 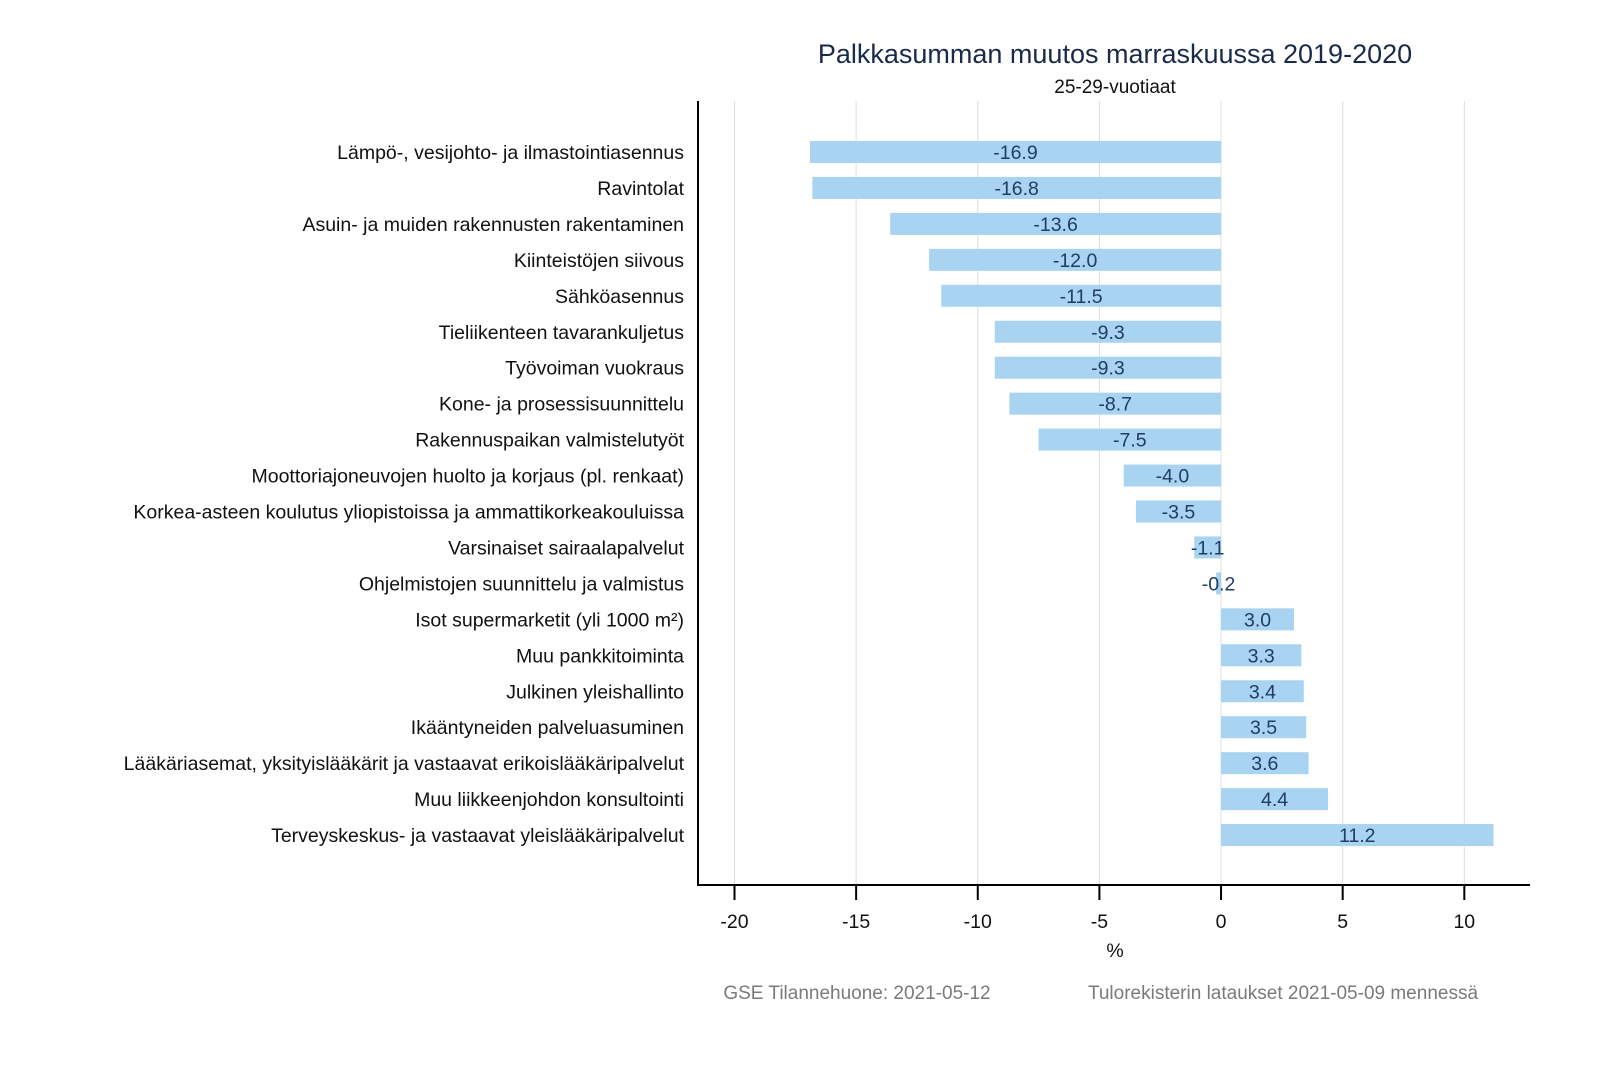 What do you see at coordinates (599, 261) in the screenshot?
I see `category-label: Kiinteistöjen siivous` at bounding box center [599, 261].